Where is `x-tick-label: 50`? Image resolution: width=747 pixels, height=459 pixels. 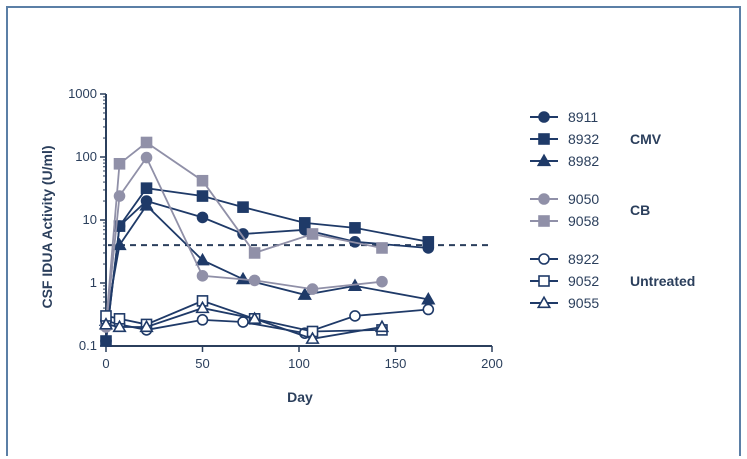 x-tick-label: 50 is located at coordinates (202, 363).